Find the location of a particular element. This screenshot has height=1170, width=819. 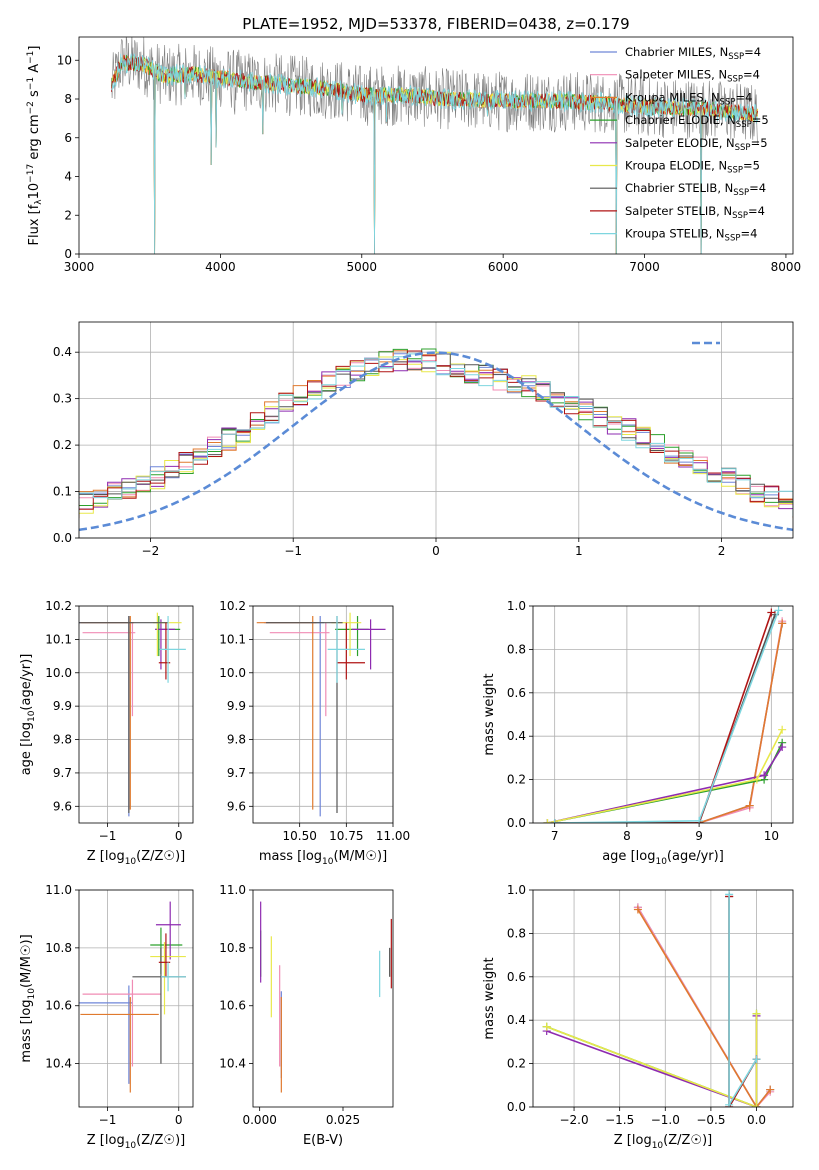

spectrum-ytick-label: 0 is located at coordinates (68, 254).